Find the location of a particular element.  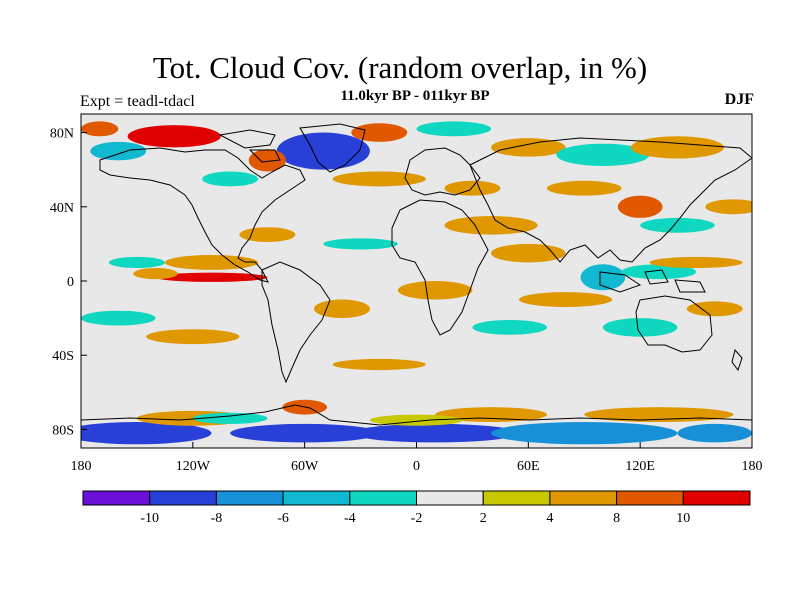

coastline-north-america is located at coordinates (202, 215).